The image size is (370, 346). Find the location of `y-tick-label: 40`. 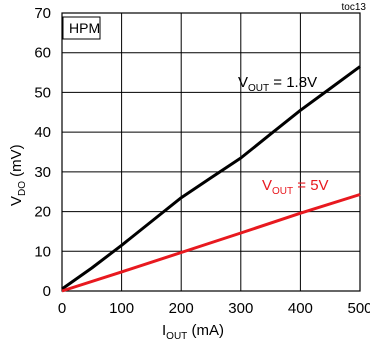

y-tick-label: 40 is located at coordinates (42, 132).